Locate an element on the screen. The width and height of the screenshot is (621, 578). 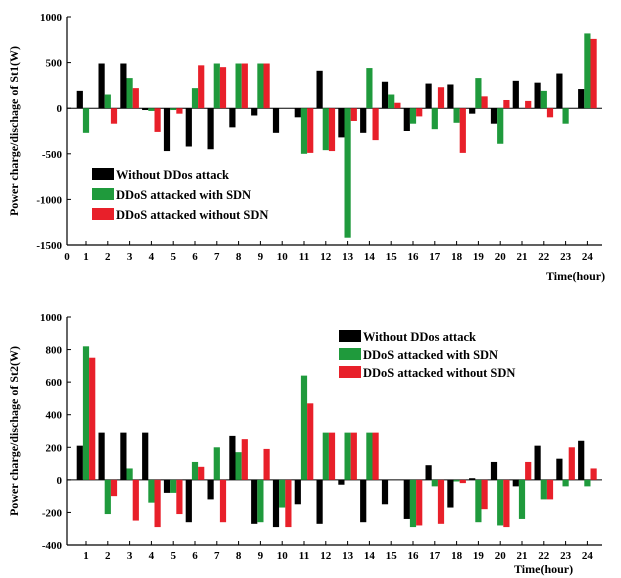
legend-label: DDoS attacked with SDN is located at coordinates (430, 355).